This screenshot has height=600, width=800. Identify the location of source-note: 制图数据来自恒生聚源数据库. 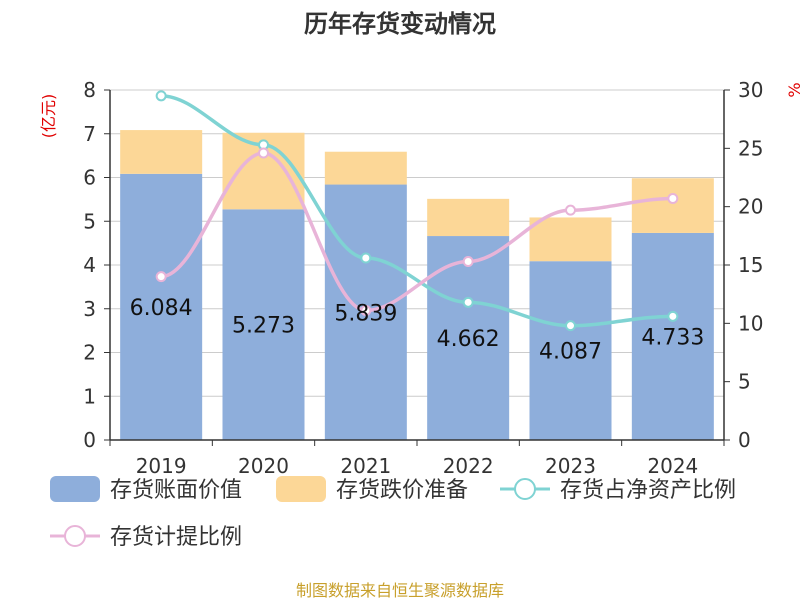
(400, 590).